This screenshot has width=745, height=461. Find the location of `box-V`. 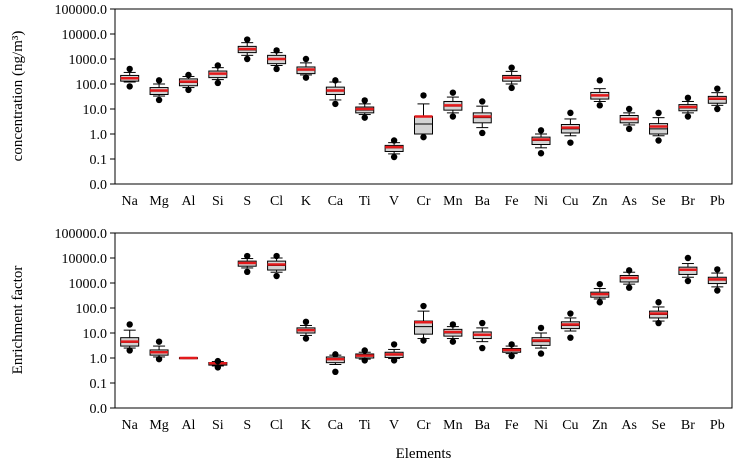

box-V is located at coordinates (394, 149).